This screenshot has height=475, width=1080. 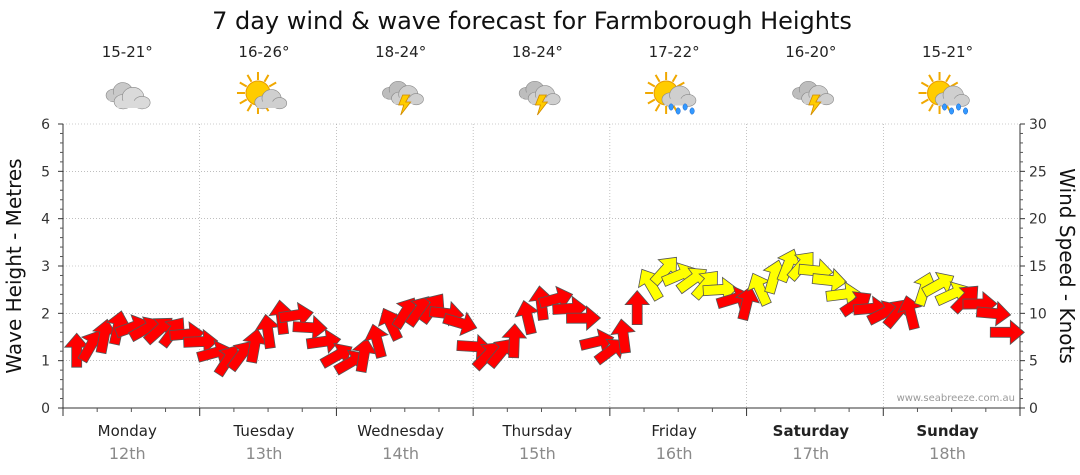 I want to click on day-date: 16th, so click(x=674, y=453).